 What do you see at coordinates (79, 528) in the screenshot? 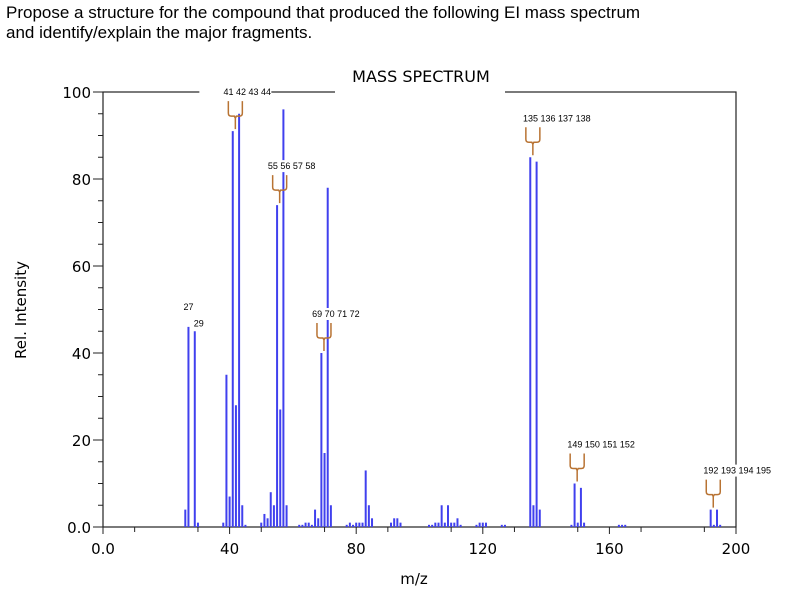
I see `y-tick-label: 0.0` at bounding box center [79, 528].